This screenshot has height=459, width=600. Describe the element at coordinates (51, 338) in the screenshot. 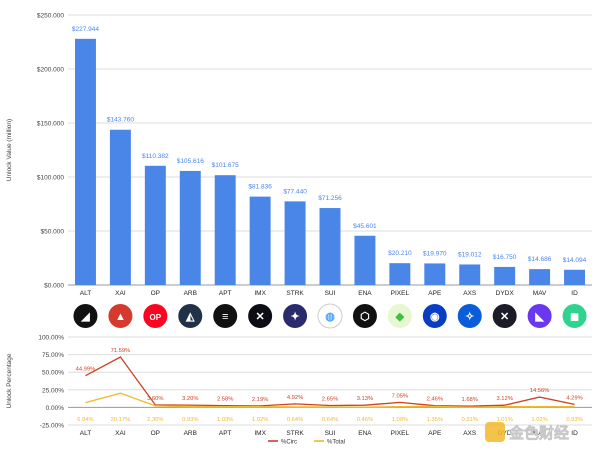

I see `line-y-tick-label: 100.00%` at that location.